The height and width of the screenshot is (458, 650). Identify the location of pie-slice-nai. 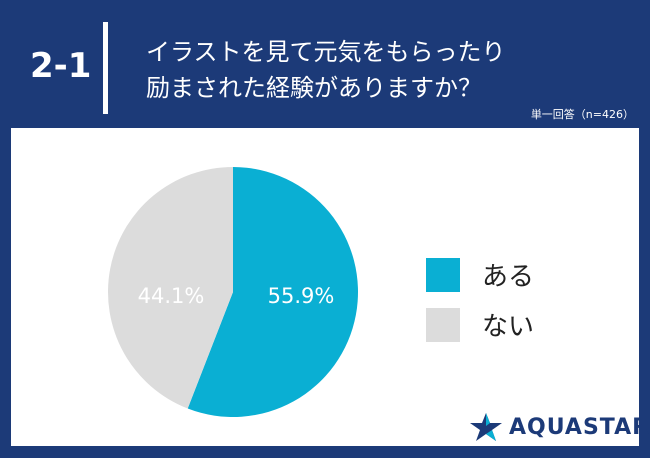
(170, 288).